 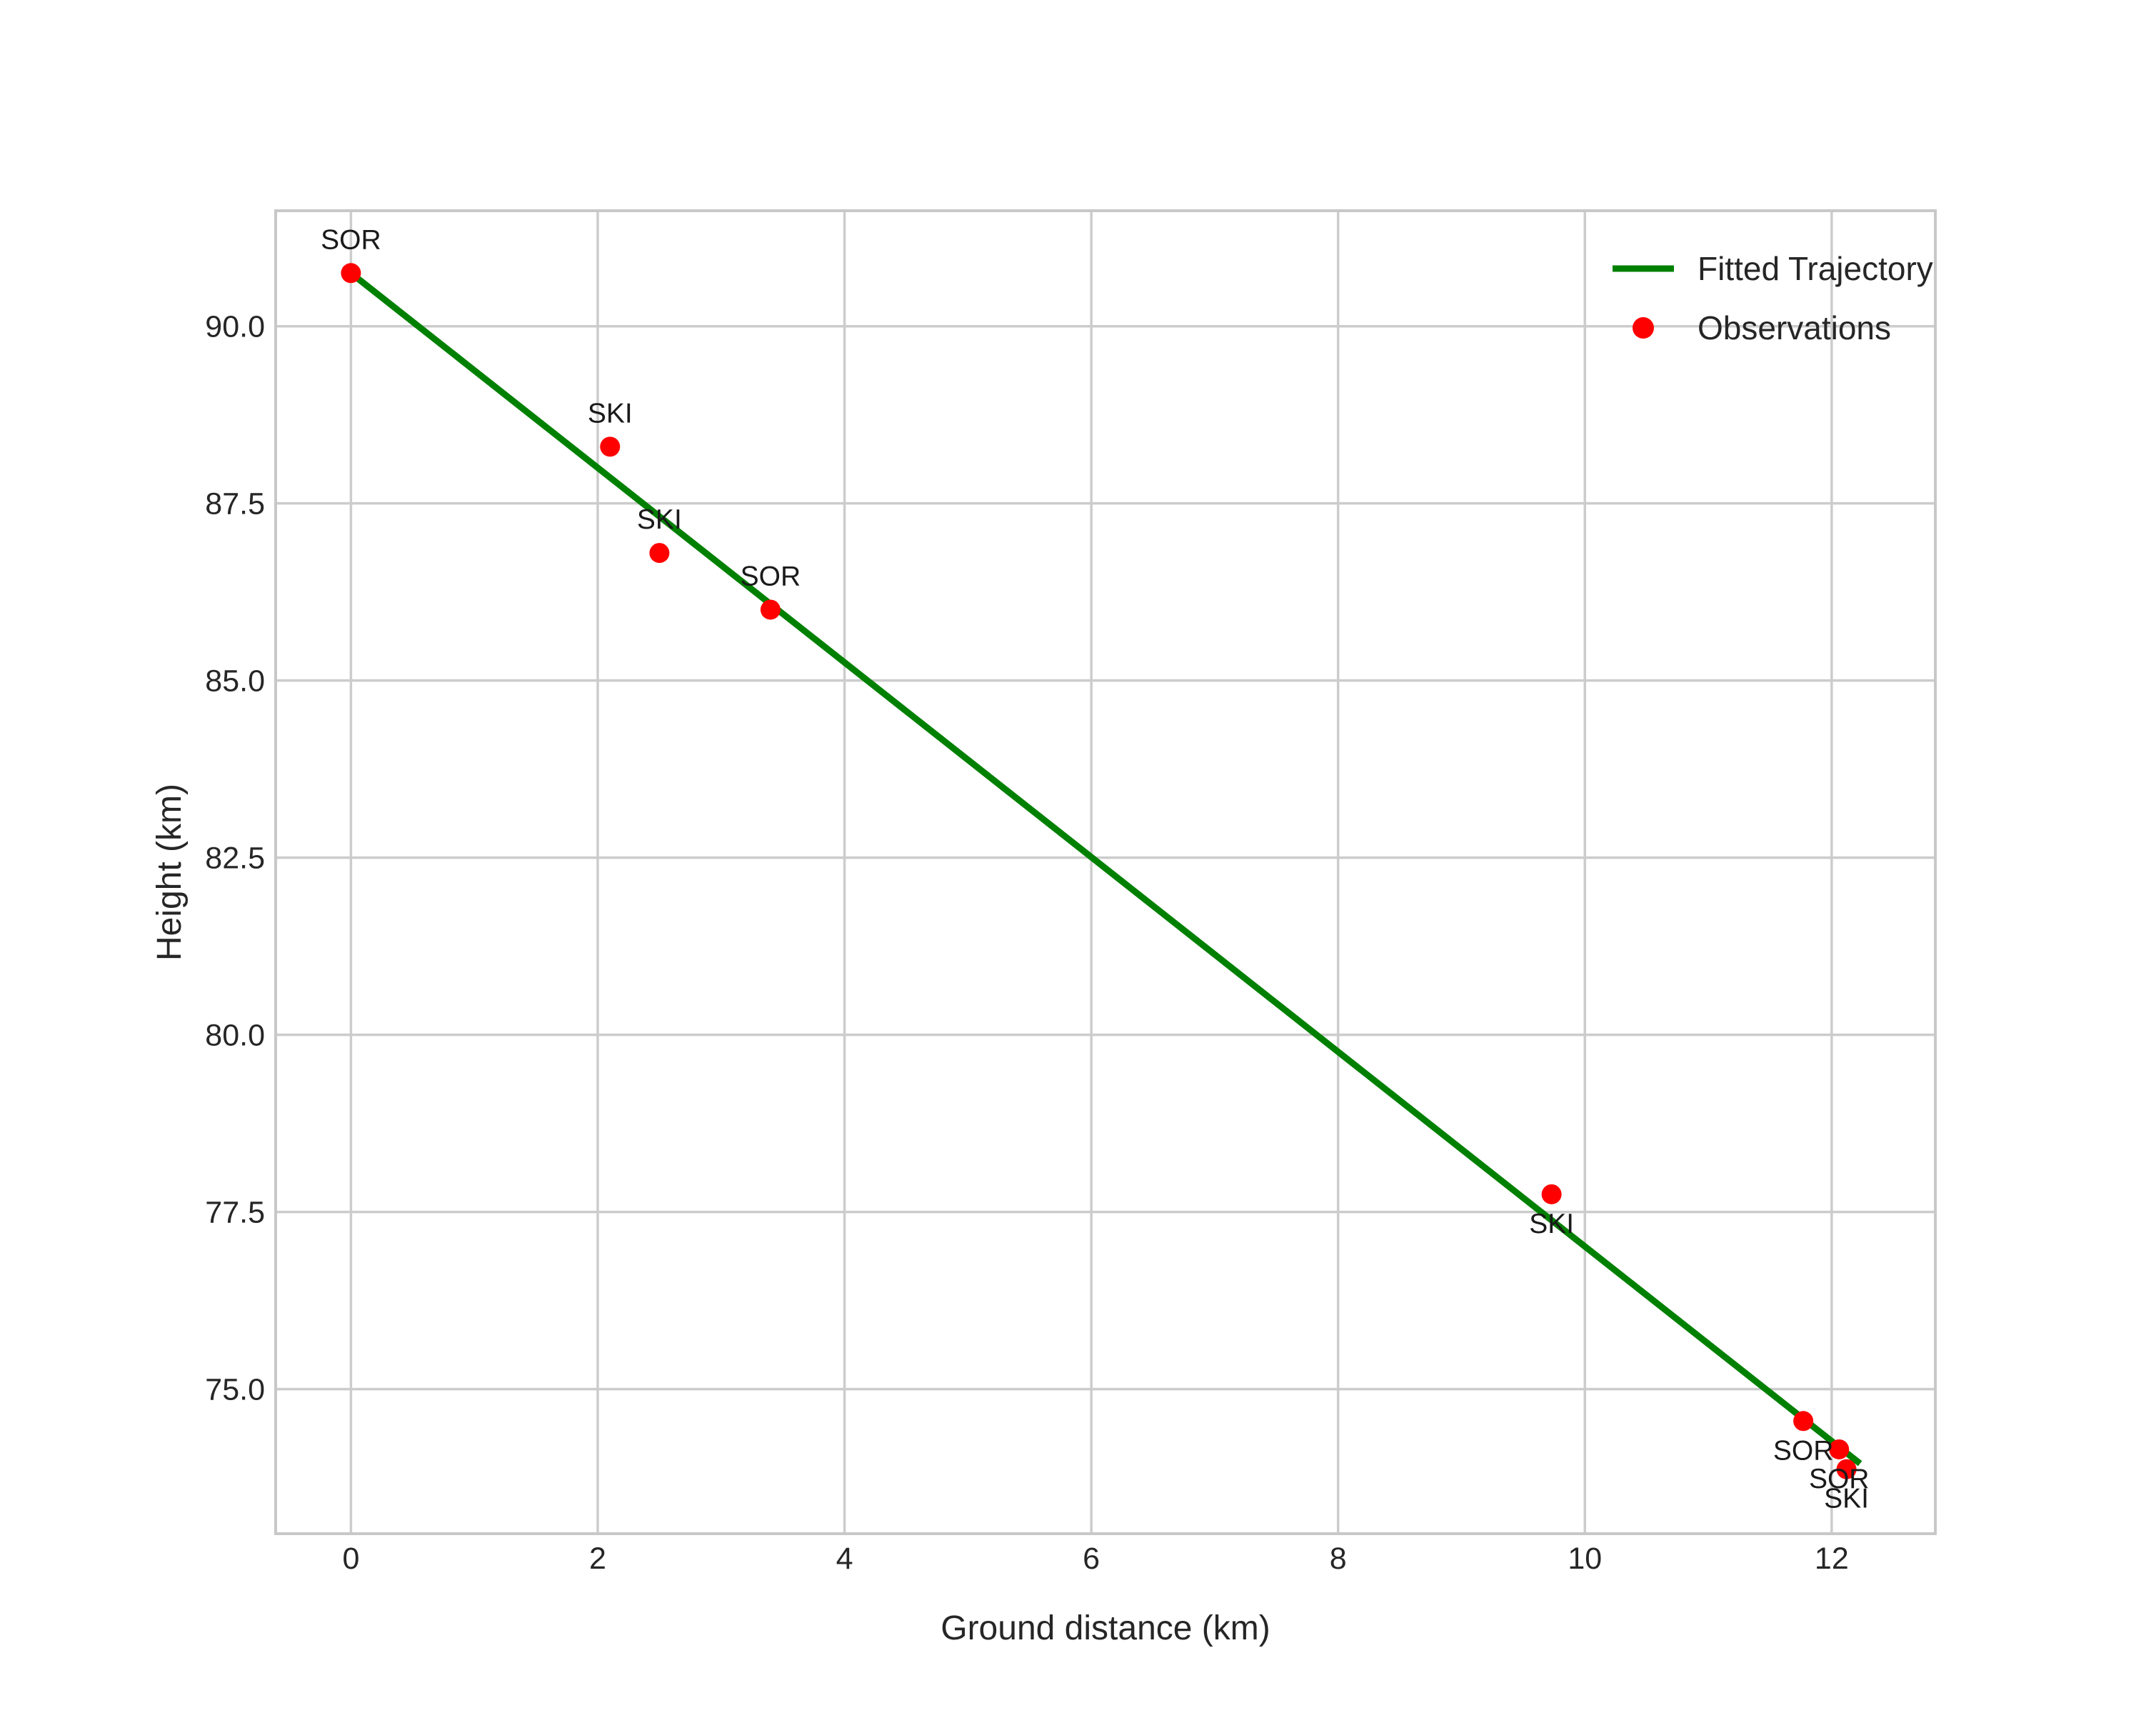 What do you see at coordinates (235, 1213) in the screenshot?
I see `y-tick-label: 77.5` at bounding box center [235, 1213].